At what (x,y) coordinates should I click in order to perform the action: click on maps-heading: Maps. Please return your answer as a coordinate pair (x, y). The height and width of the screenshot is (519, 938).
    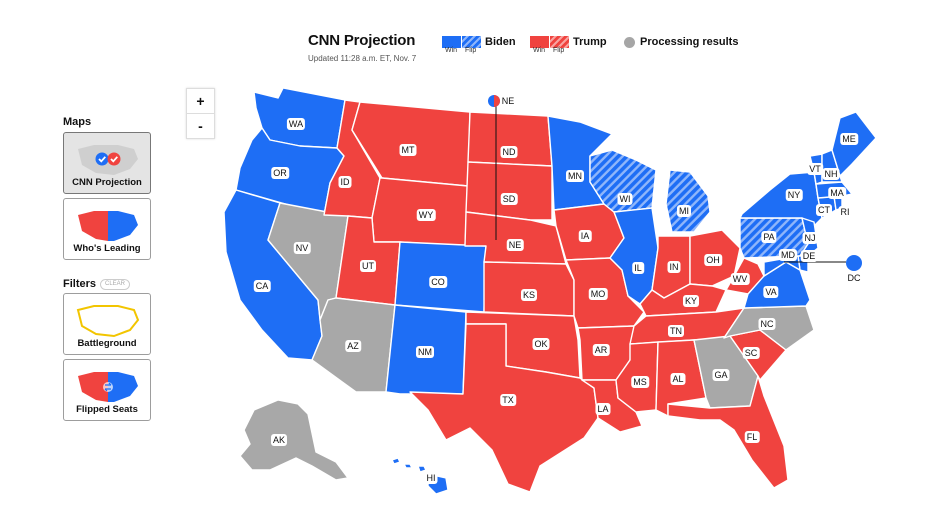
    Looking at the image, I should click on (77, 122).